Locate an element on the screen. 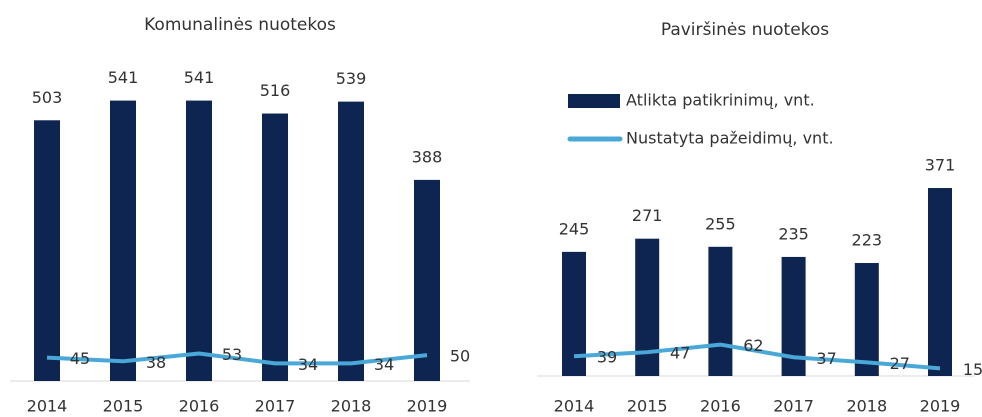  chart-title: Komunalinės nuotekos is located at coordinates (240, 25).